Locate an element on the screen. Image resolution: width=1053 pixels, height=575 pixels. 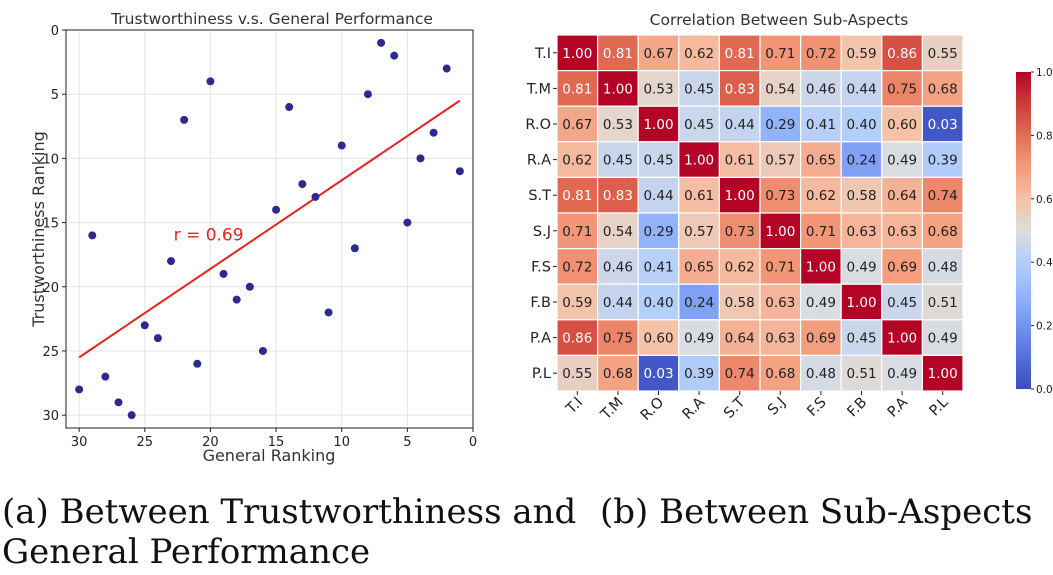
caption-b: (b) Between Sub-Aspects is located at coordinates (816, 512).